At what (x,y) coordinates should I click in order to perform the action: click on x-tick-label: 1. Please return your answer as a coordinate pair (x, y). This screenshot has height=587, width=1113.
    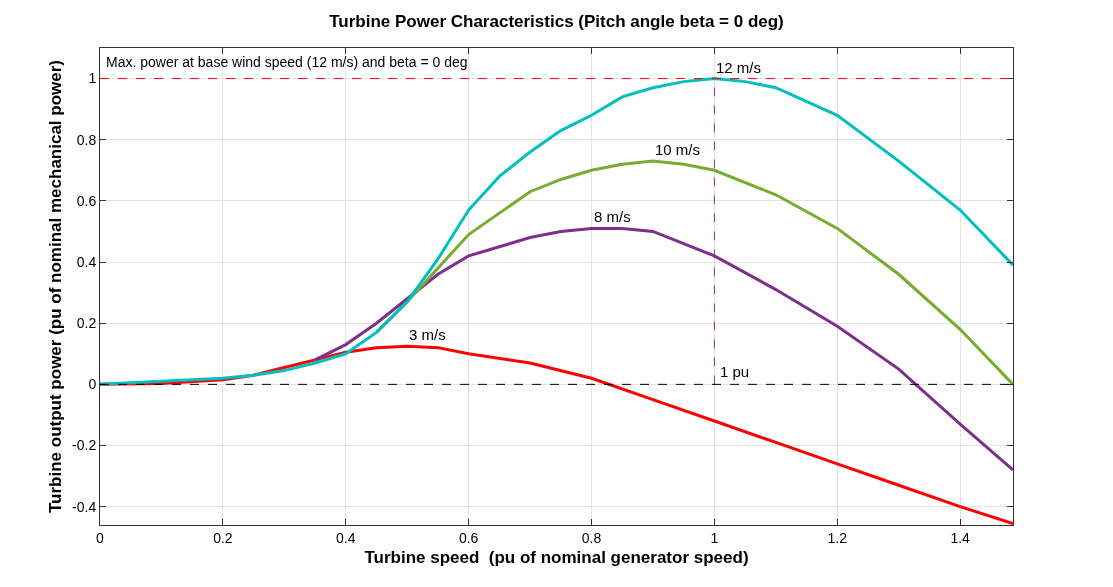
    Looking at the image, I should click on (714, 537).